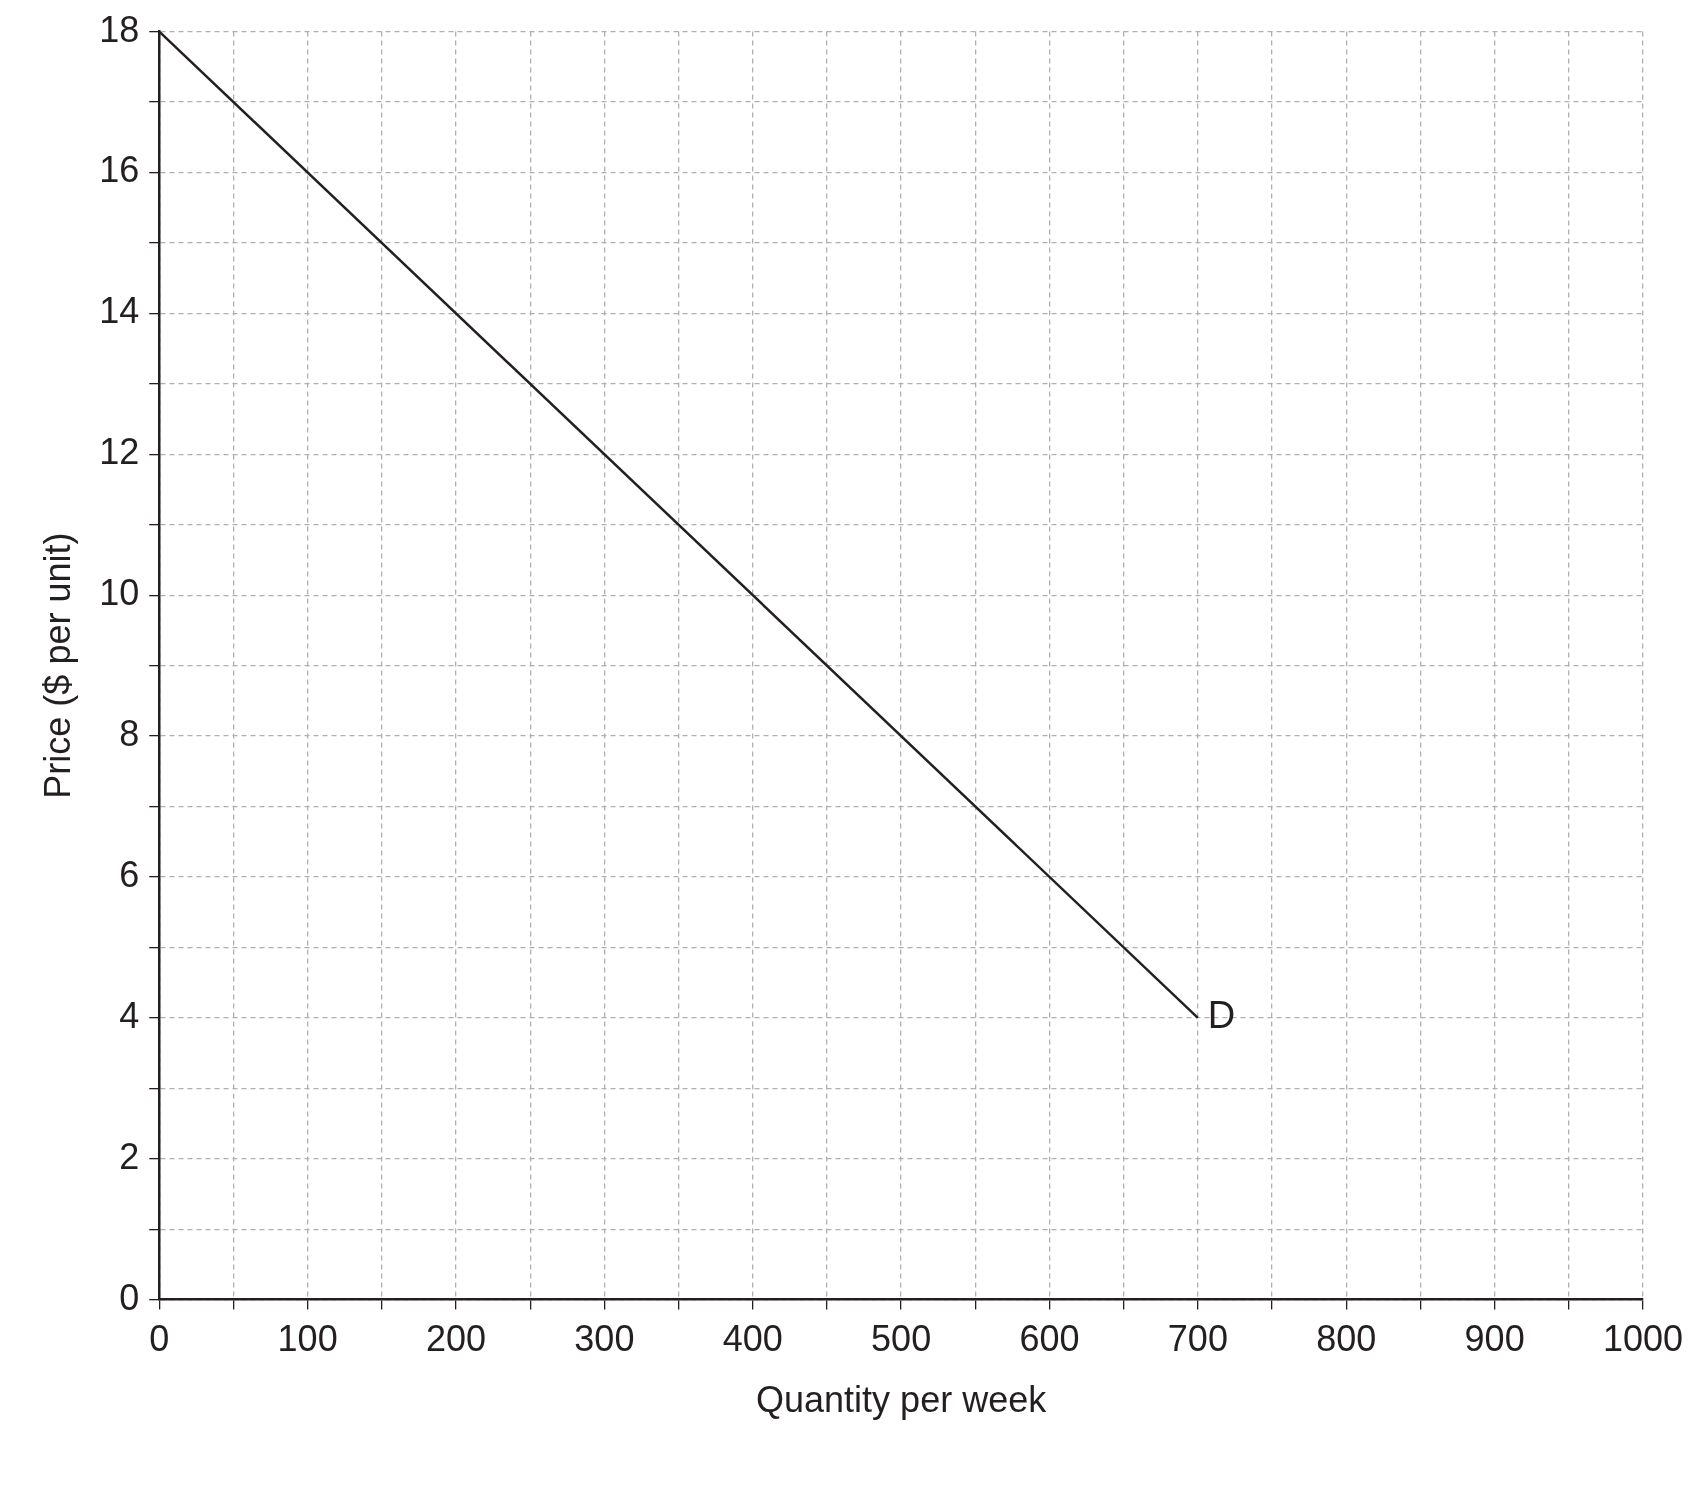 The height and width of the screenshot is (1492, 1703). Describe the element at coordinates (1494, 1339) in the screenshot. I see `x-tick-label: 900` at that location.